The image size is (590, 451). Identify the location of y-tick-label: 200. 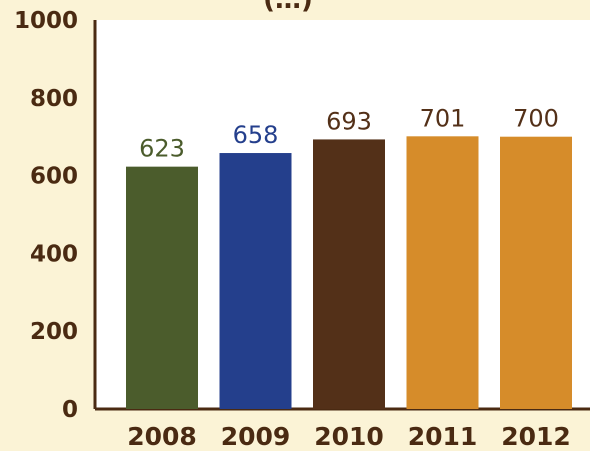
(54, 332).